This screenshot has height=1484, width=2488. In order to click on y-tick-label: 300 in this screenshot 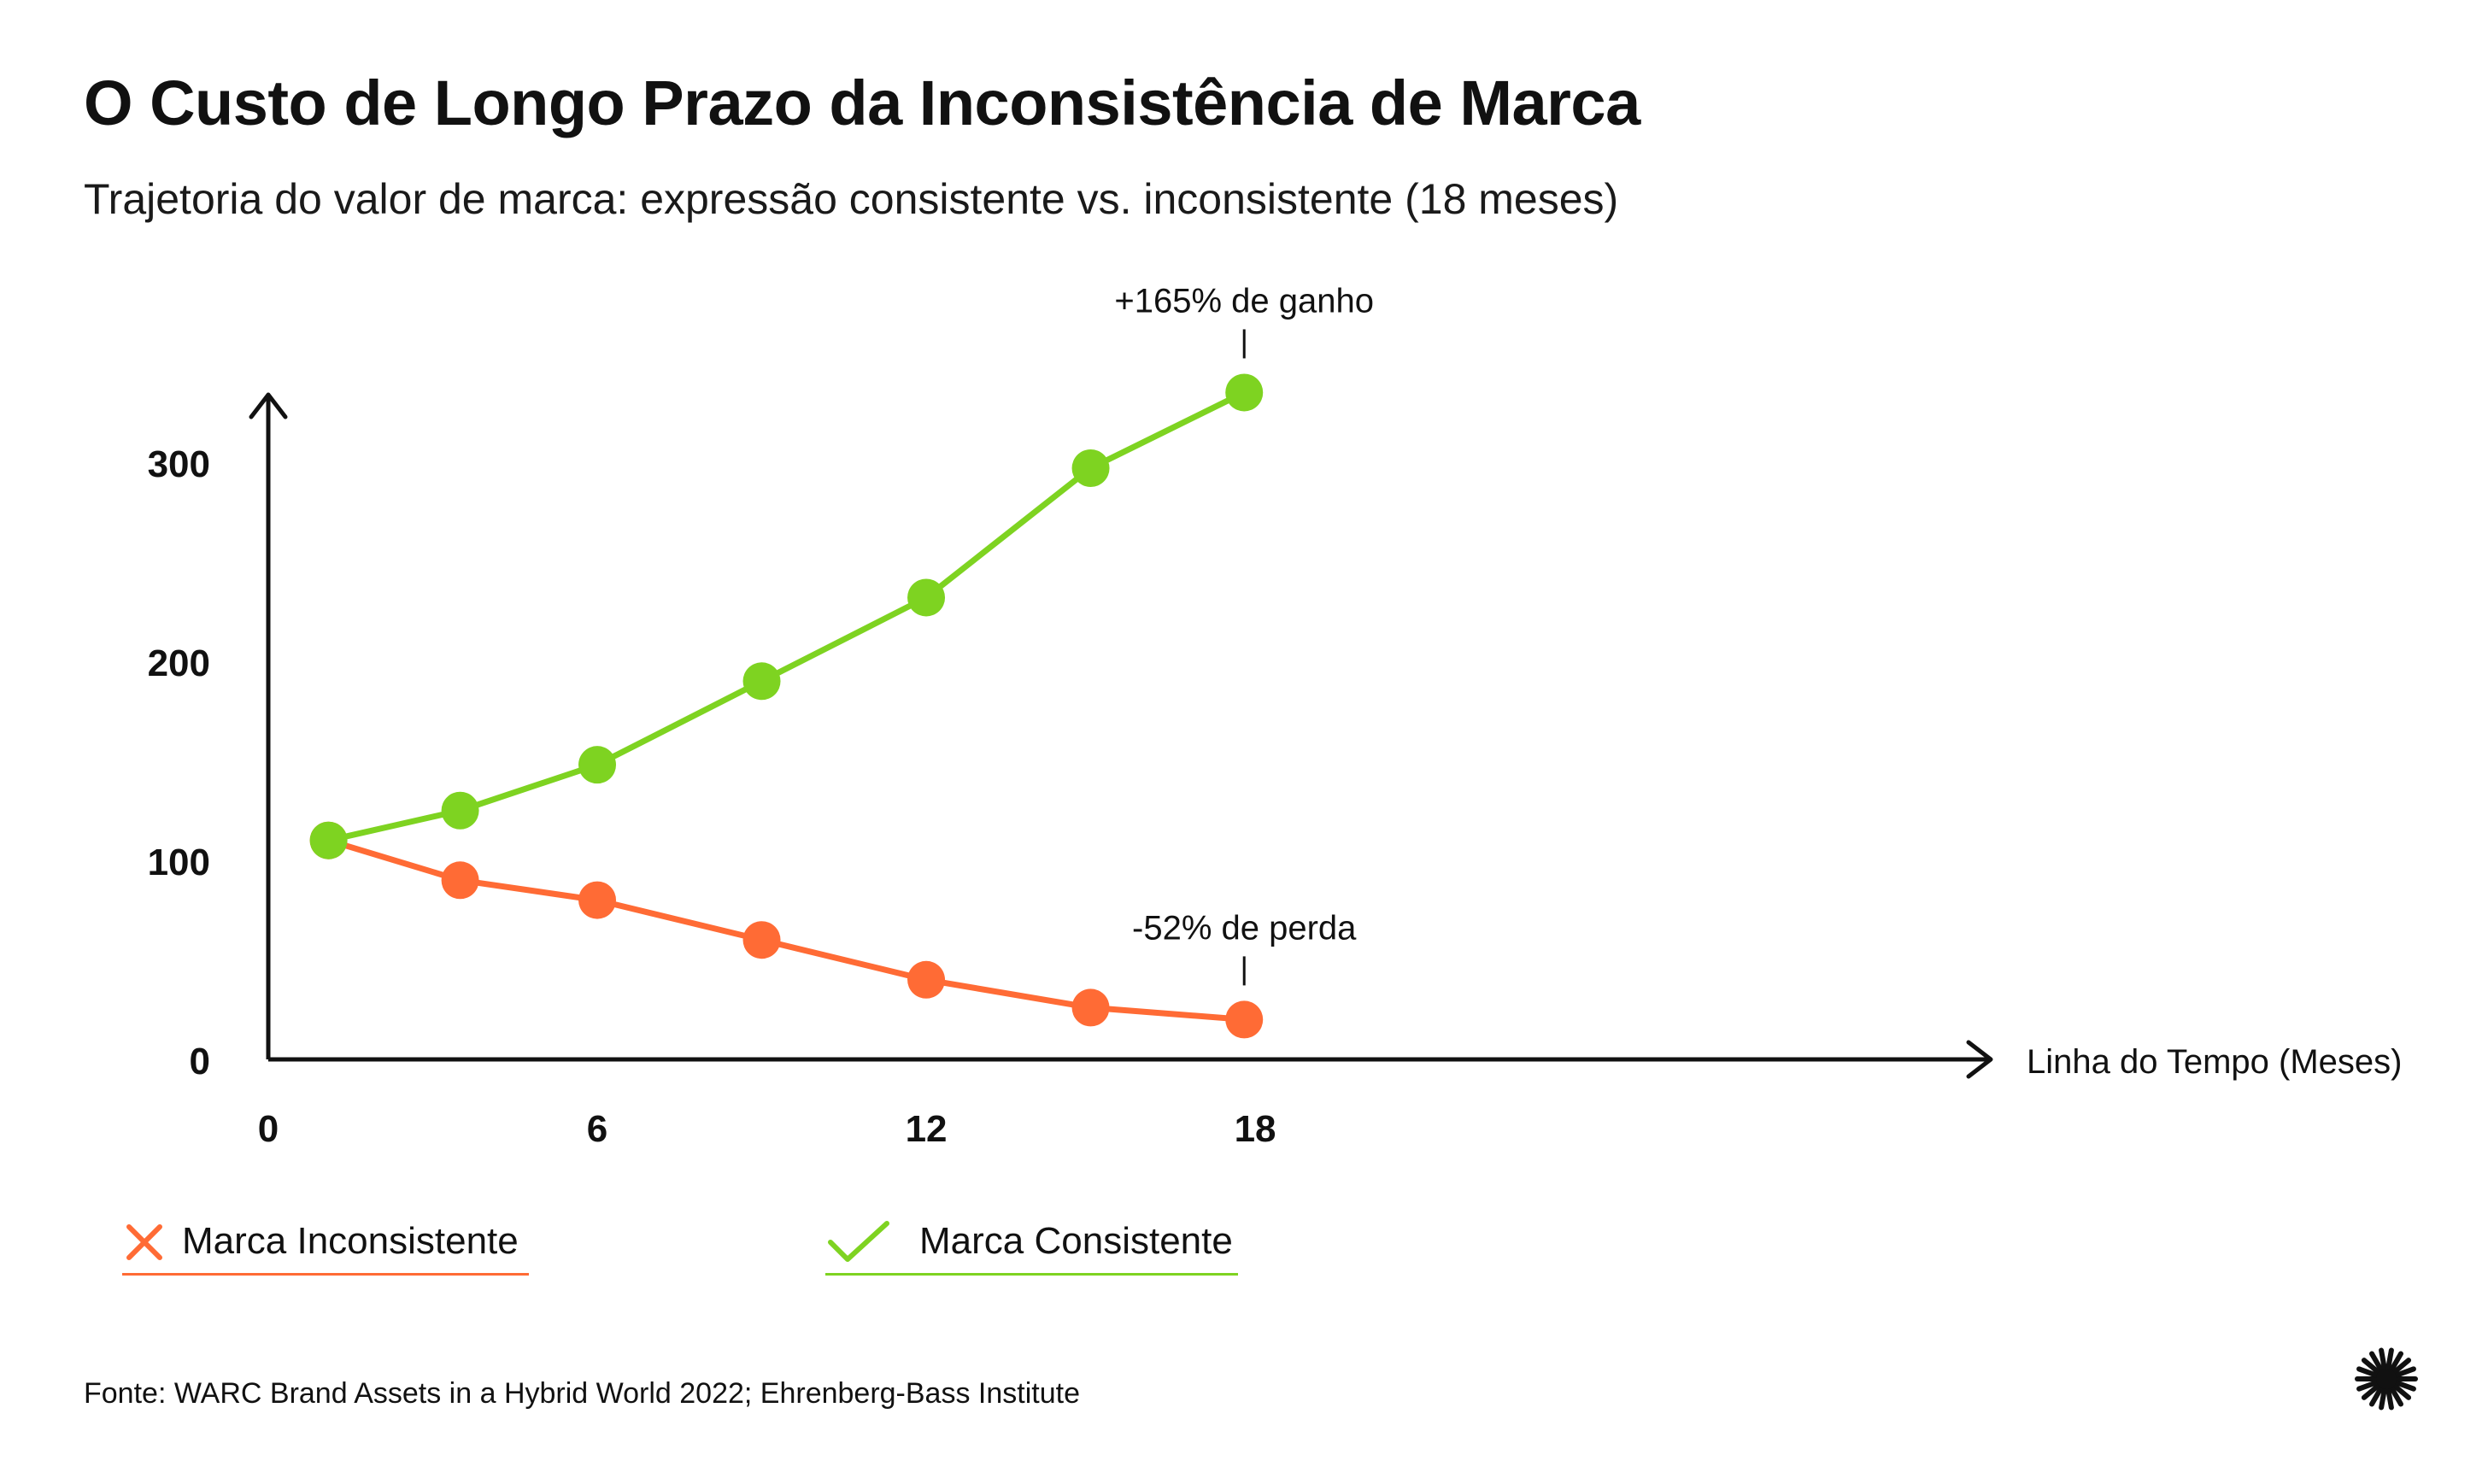, I will do `click(179, 464)`.